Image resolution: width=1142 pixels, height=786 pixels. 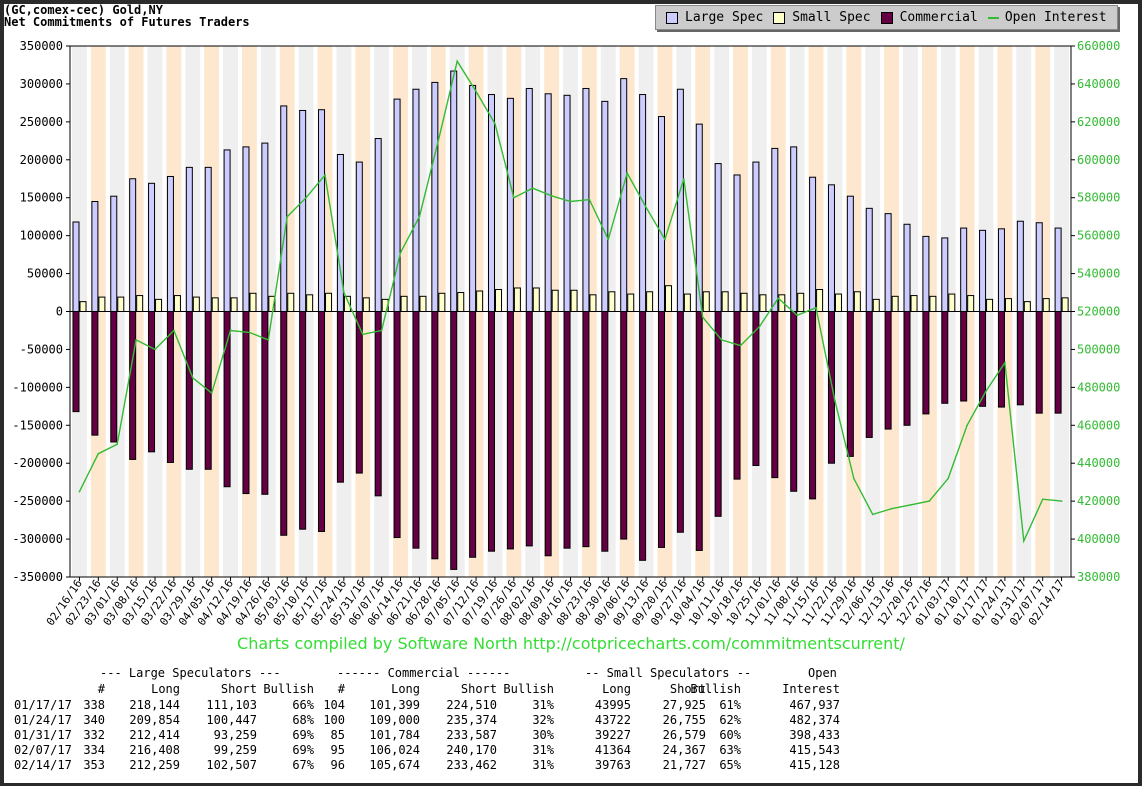 What do you see at coordinates (1098, 577) in the screenshot?
I see `y-right-tick-label: 380000` at bounding box center [1098, 577].